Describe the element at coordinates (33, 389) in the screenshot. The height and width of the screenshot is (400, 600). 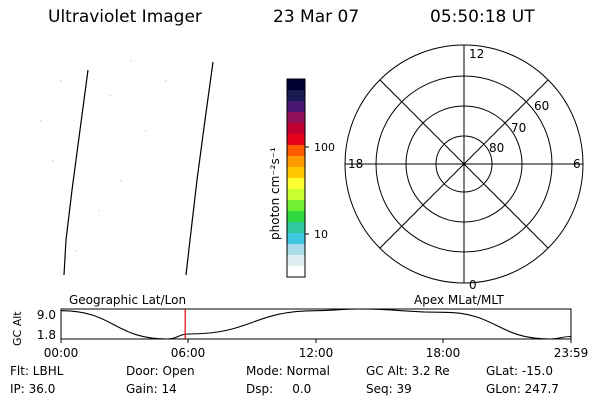
I see `info-ip: IP: 36.0` at that location.